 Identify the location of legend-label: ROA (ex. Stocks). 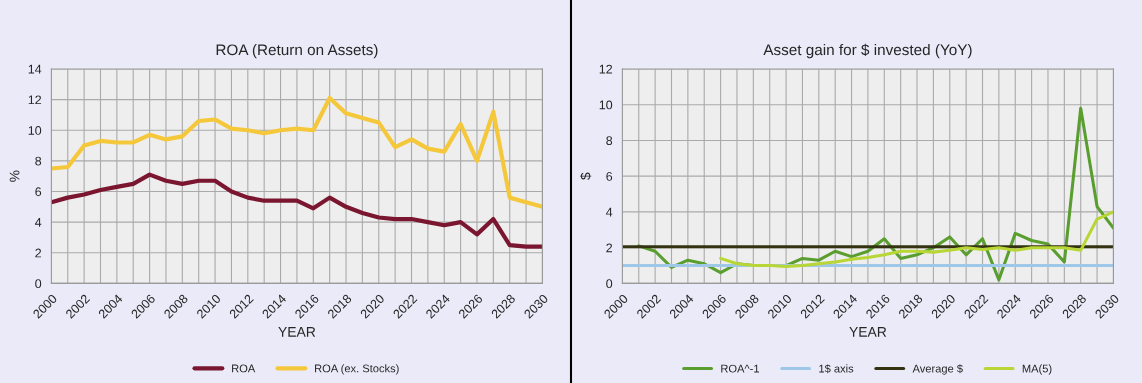
(357, 369).